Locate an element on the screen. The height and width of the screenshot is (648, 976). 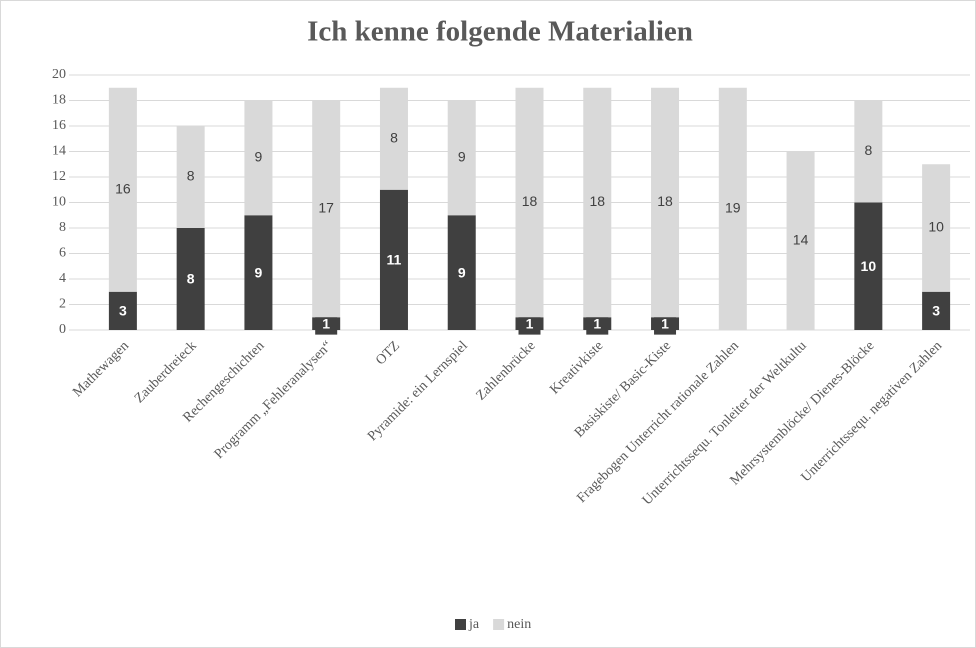
y-tick-label: 18 is located at coordinates (59, 100).